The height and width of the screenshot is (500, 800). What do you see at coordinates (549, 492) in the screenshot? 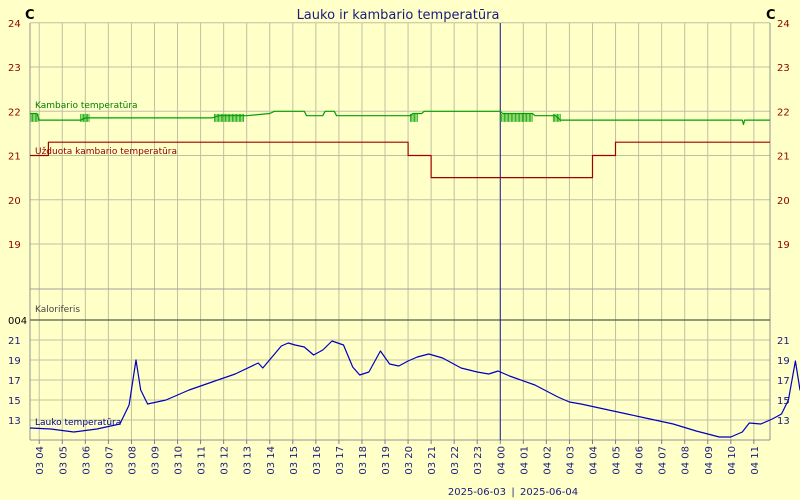
I see `date-right: 2025-06-04` at bounding box center [549, 492].